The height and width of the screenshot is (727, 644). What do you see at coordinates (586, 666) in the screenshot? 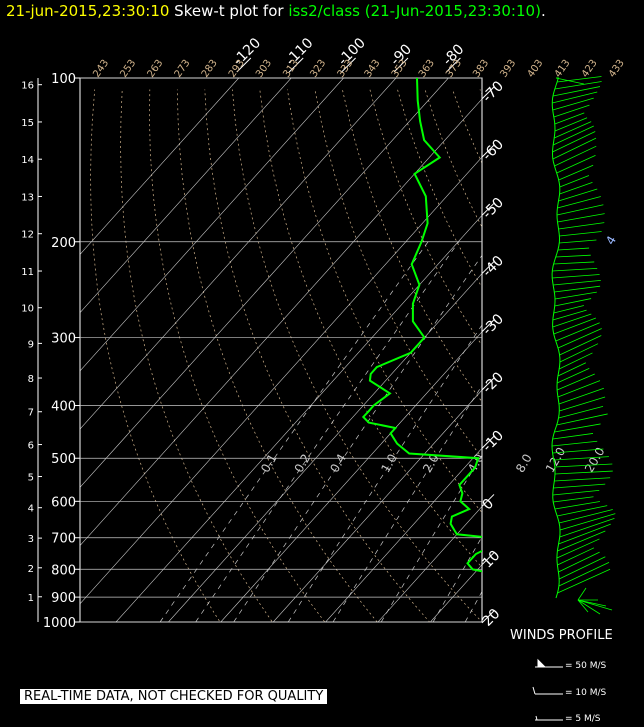
I see `wind-key-50: = 50 M/S` at bounding box center [586, 666].